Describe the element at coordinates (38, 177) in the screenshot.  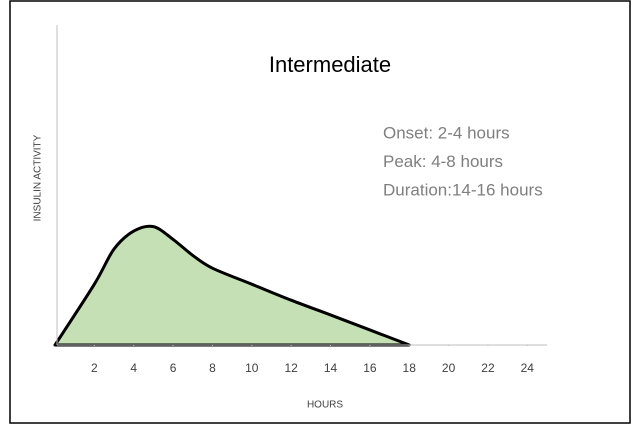
I see `y-axis-label: INSULIN ACTIVITY` at that location.